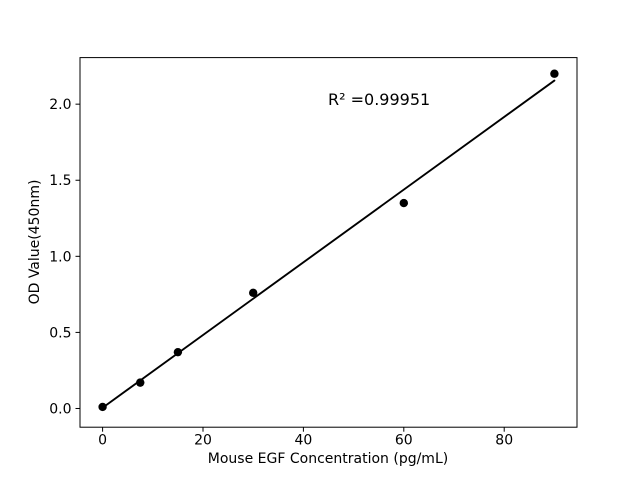 The height and width of the screenshot is (480, 640). I want to click on x-tick-label: 0, so click(102, 441).